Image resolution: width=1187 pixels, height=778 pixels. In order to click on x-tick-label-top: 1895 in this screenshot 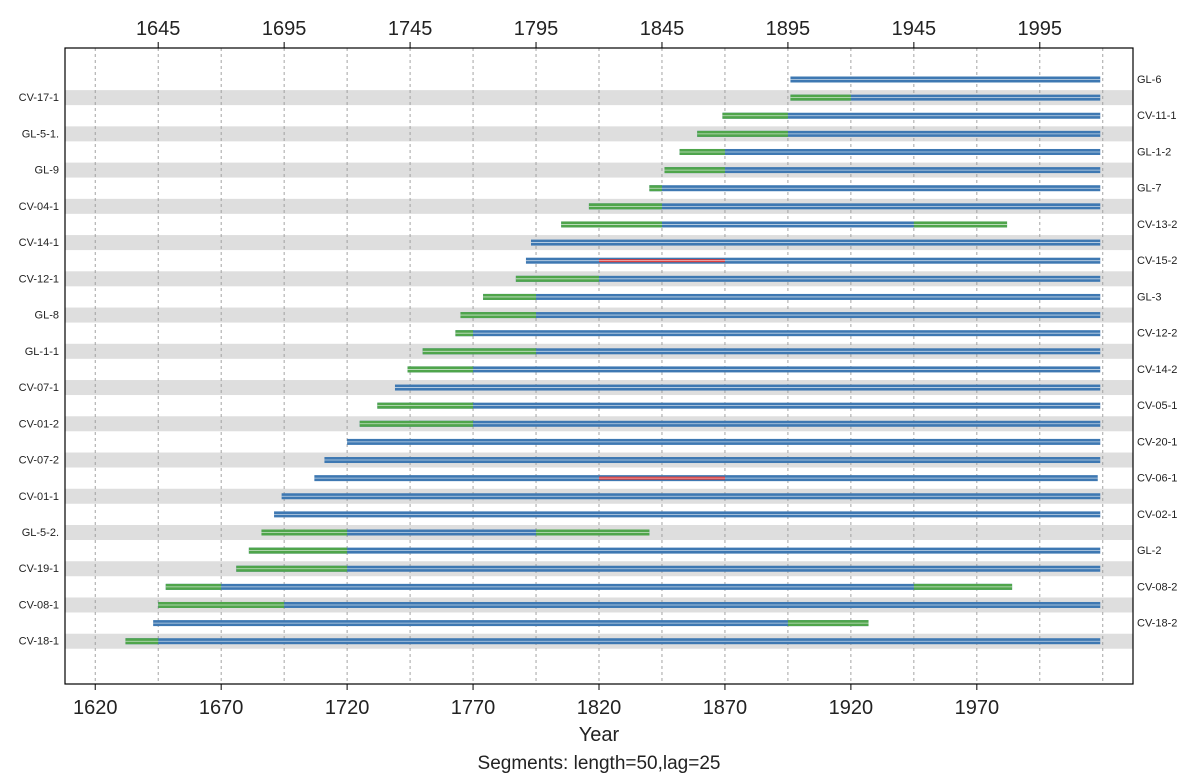, I will do `click(788, 29)`.